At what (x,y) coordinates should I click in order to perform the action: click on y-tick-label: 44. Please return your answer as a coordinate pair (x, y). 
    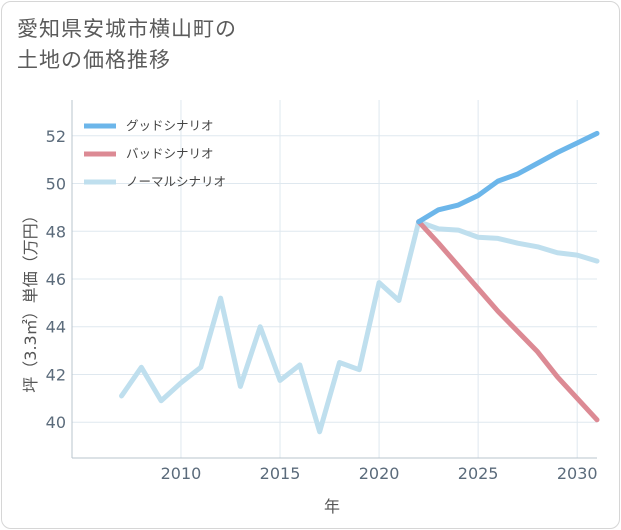
    Looking at the image, I should click on (56, 327).